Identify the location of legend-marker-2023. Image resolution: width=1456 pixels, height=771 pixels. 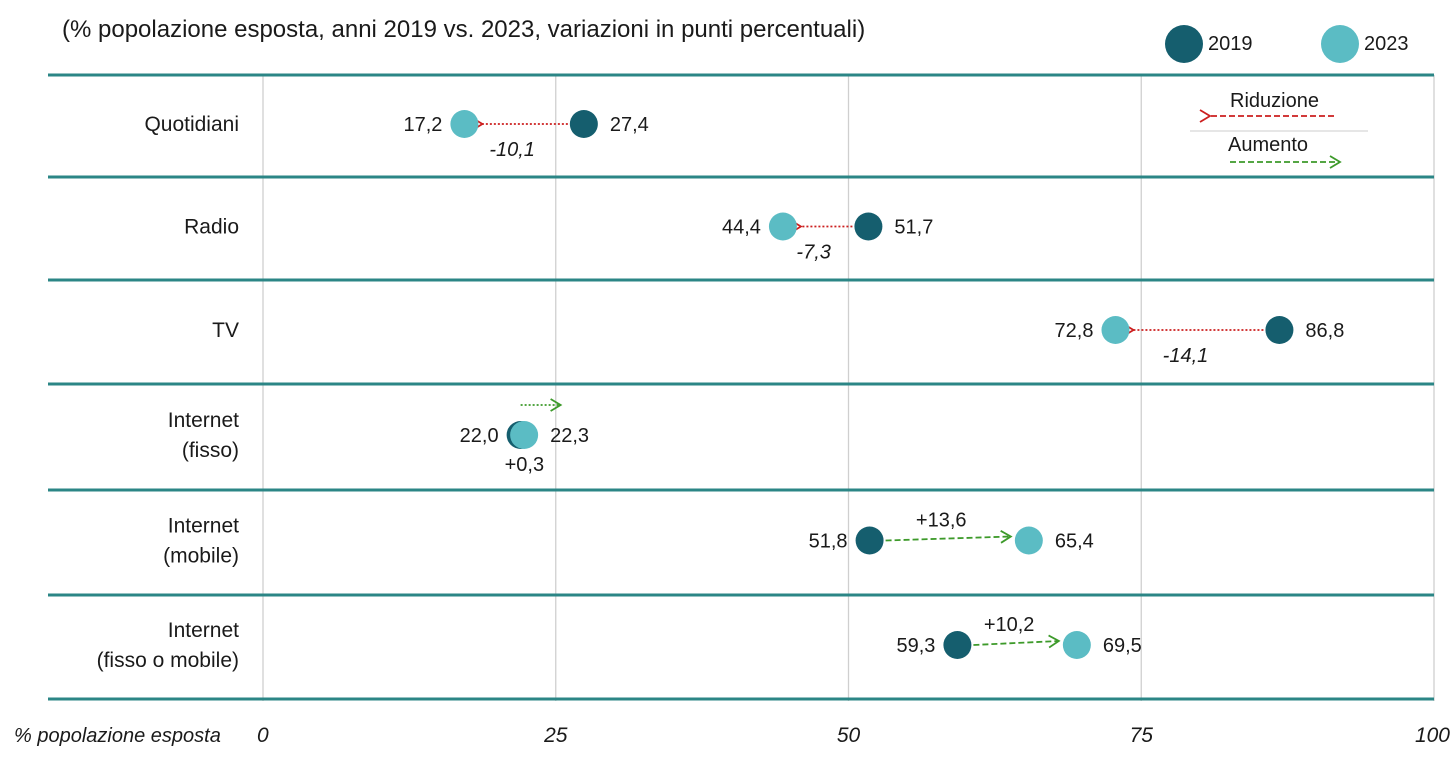
(1340, 44).